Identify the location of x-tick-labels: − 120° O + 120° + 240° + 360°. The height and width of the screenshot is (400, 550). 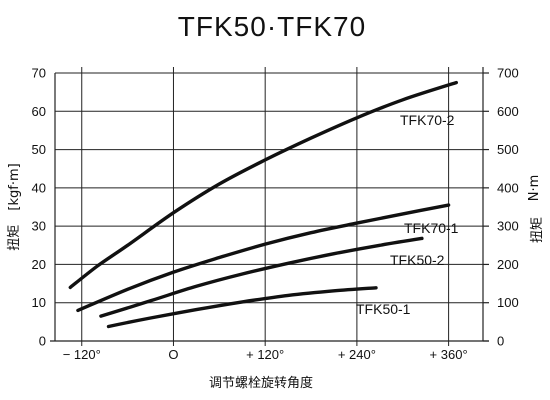
(265, 354).